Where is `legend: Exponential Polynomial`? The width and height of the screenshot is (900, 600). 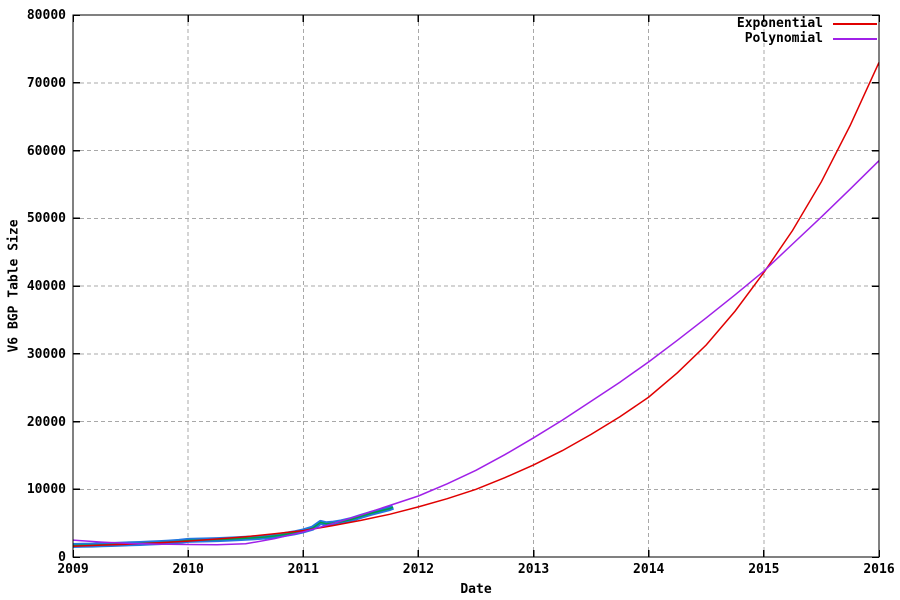 legend: Exponential Polynomial is located at coordinates (807, 31).